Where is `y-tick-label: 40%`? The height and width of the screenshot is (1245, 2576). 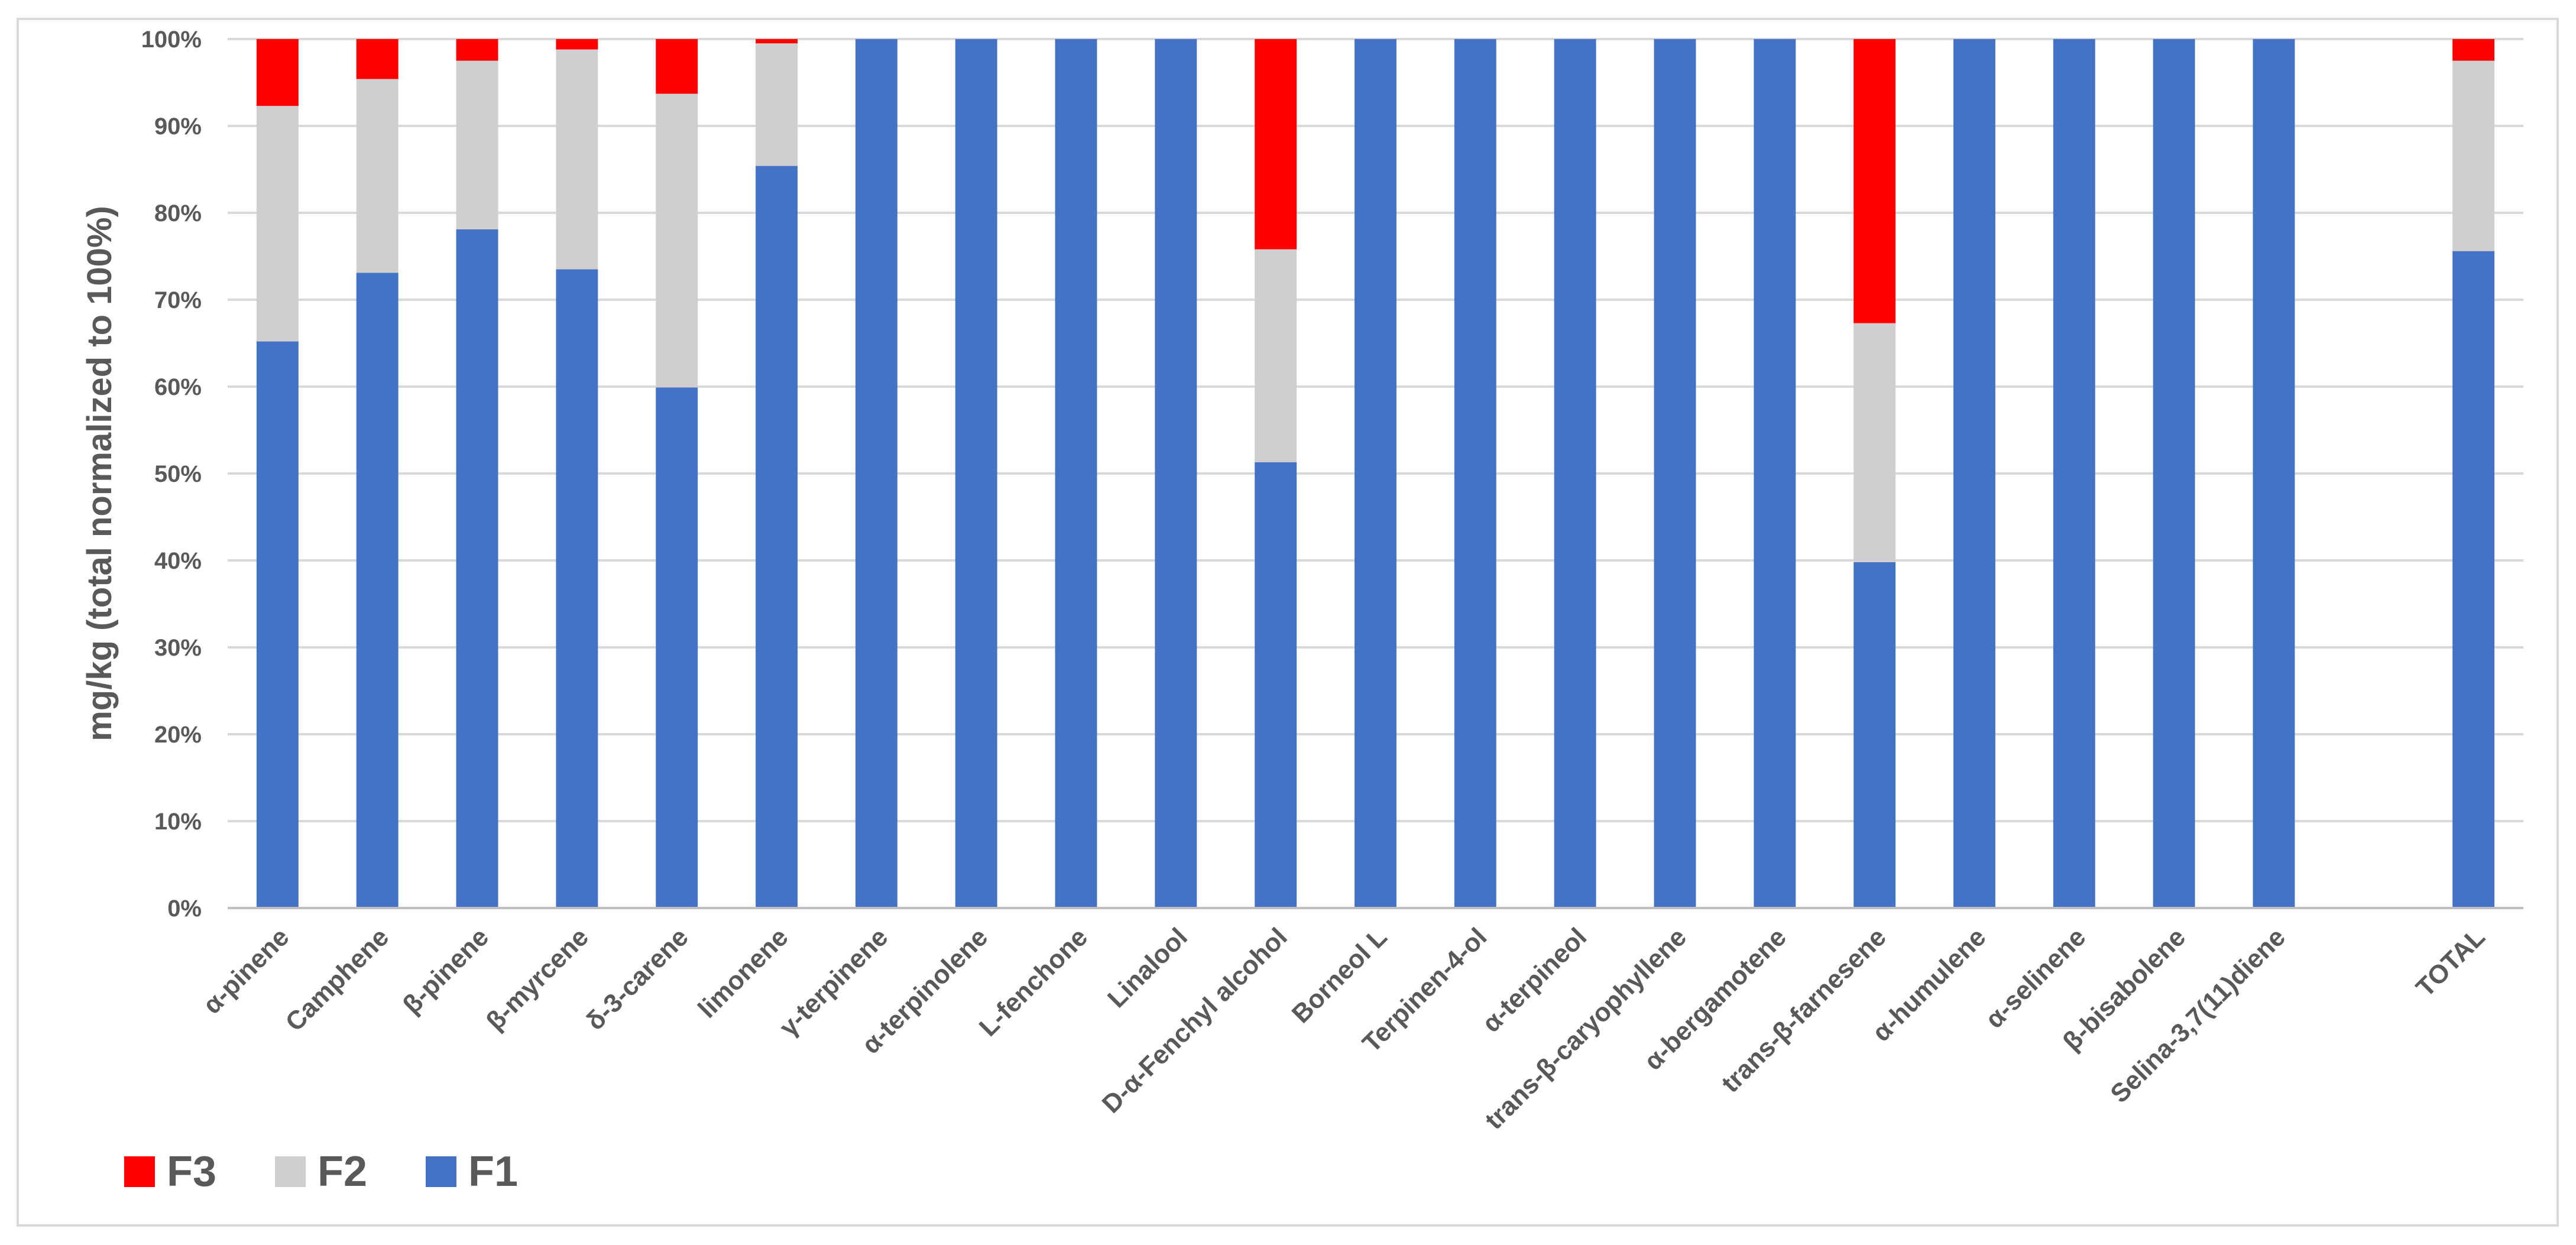
y-tick-label: 40% is located at coordinates (178, 561).